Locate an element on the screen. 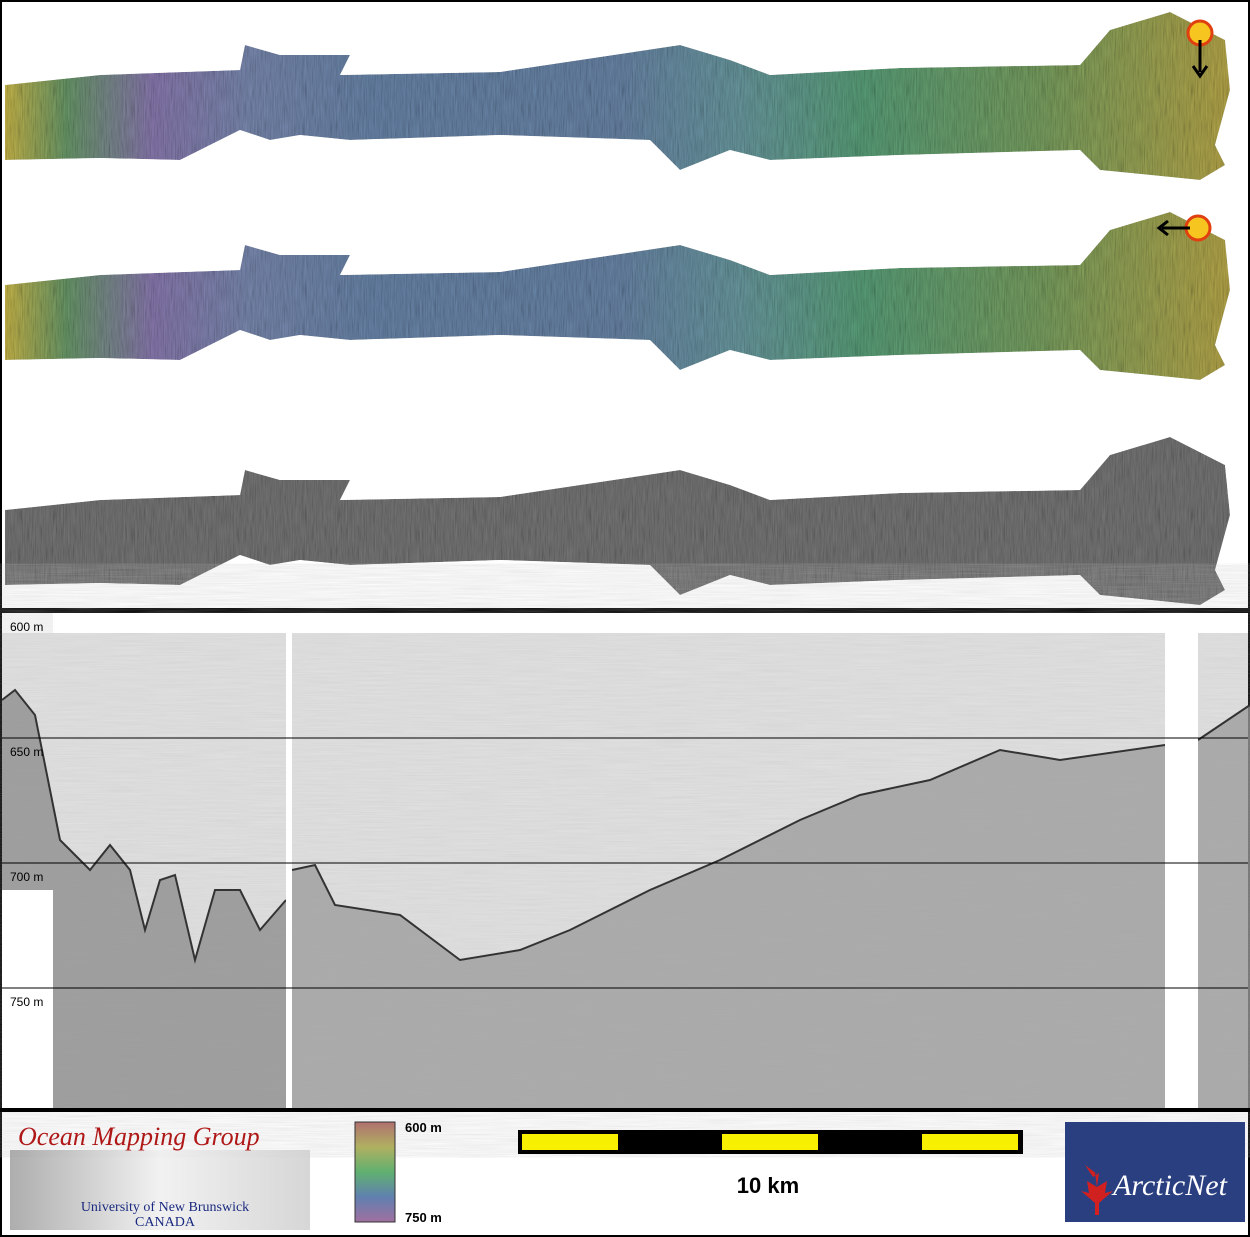  logo-line: University of New Brunswick is located at coordinates (165, 1207).